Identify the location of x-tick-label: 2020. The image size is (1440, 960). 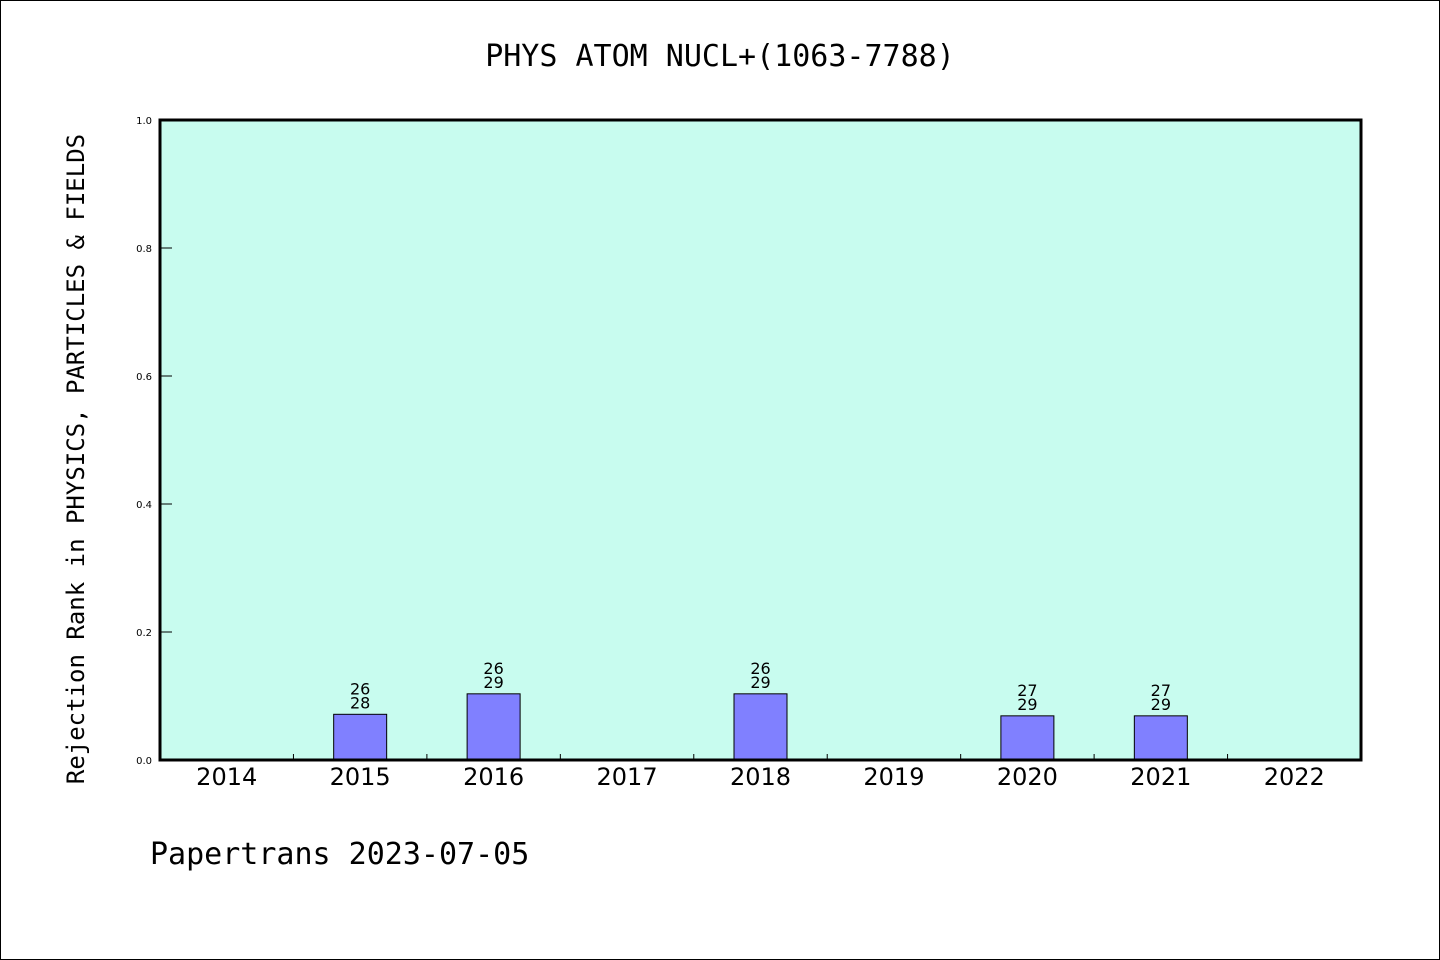
(1027, 777).